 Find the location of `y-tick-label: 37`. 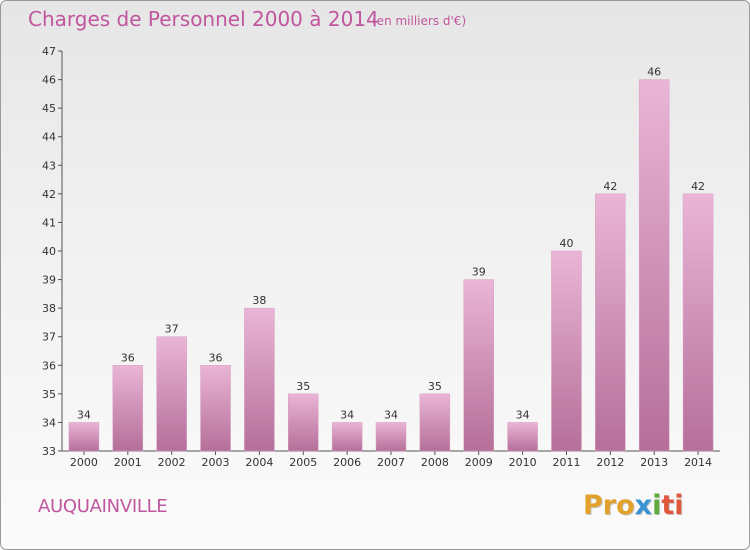

y-tick-label: 37 is located at coordinates (49, 337).